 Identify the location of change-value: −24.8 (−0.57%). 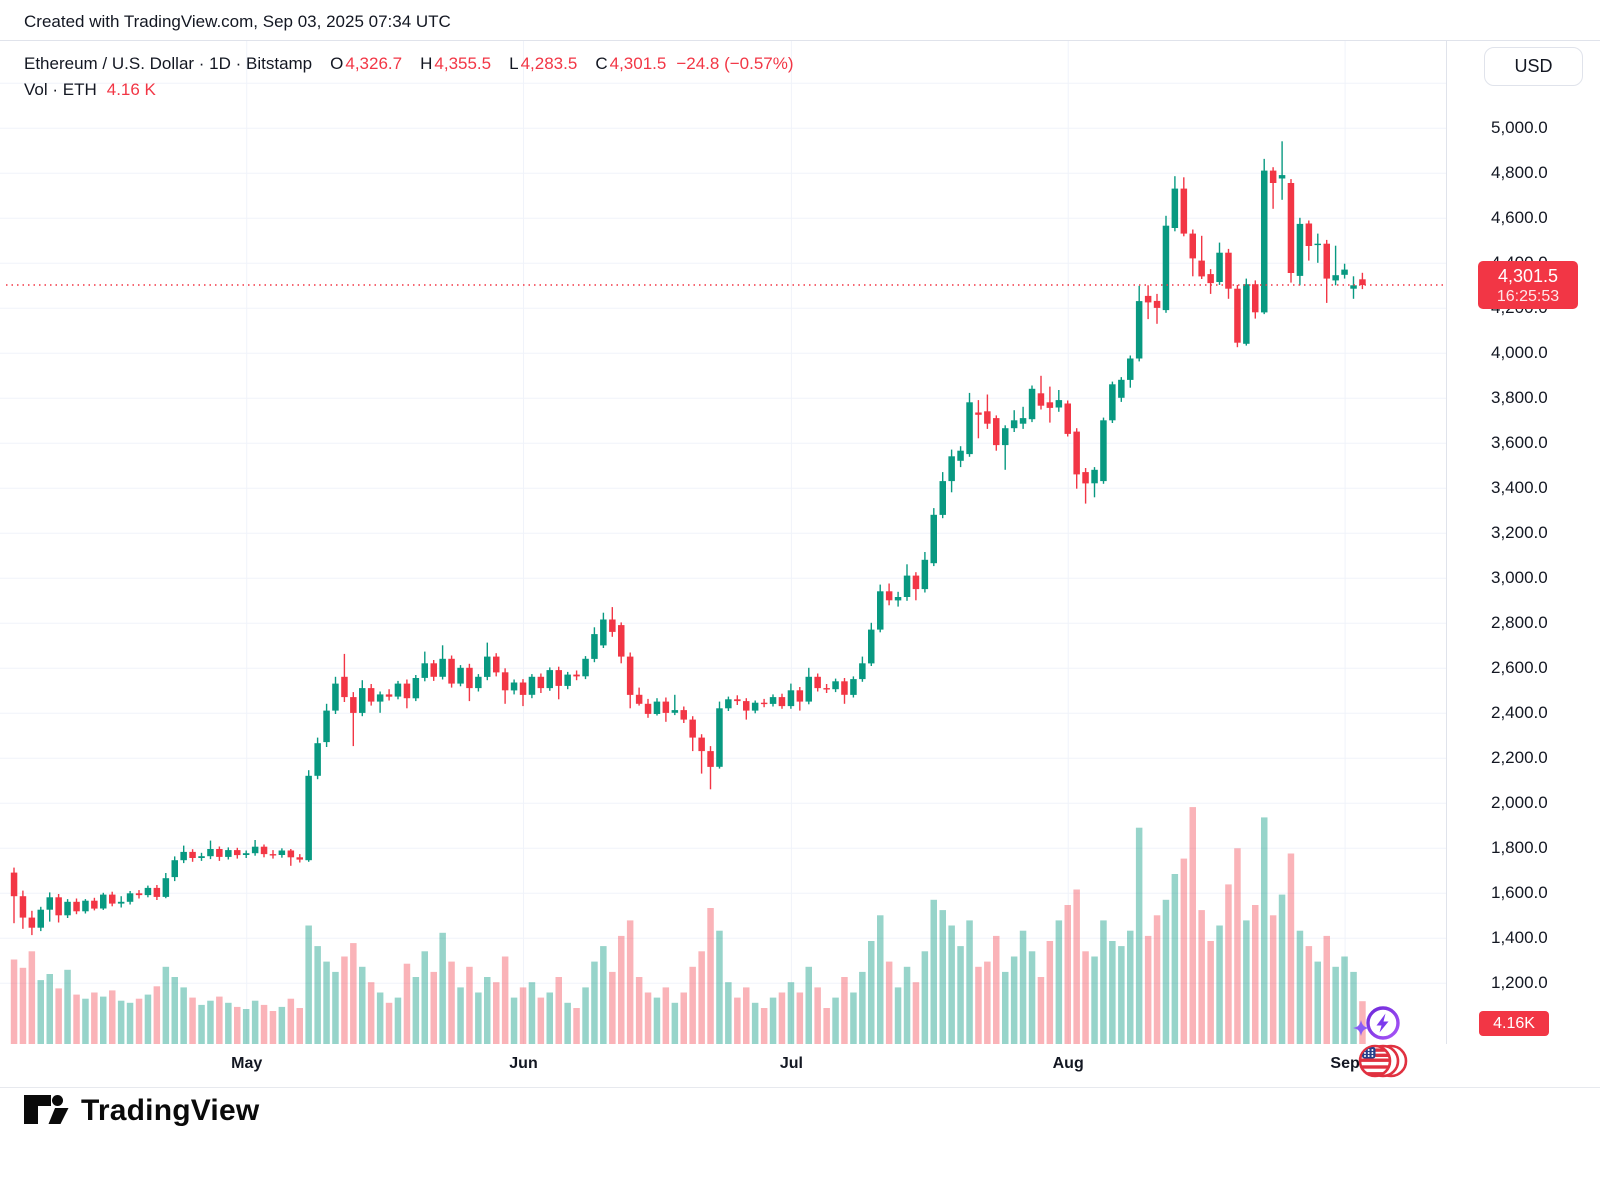
(735, 63).